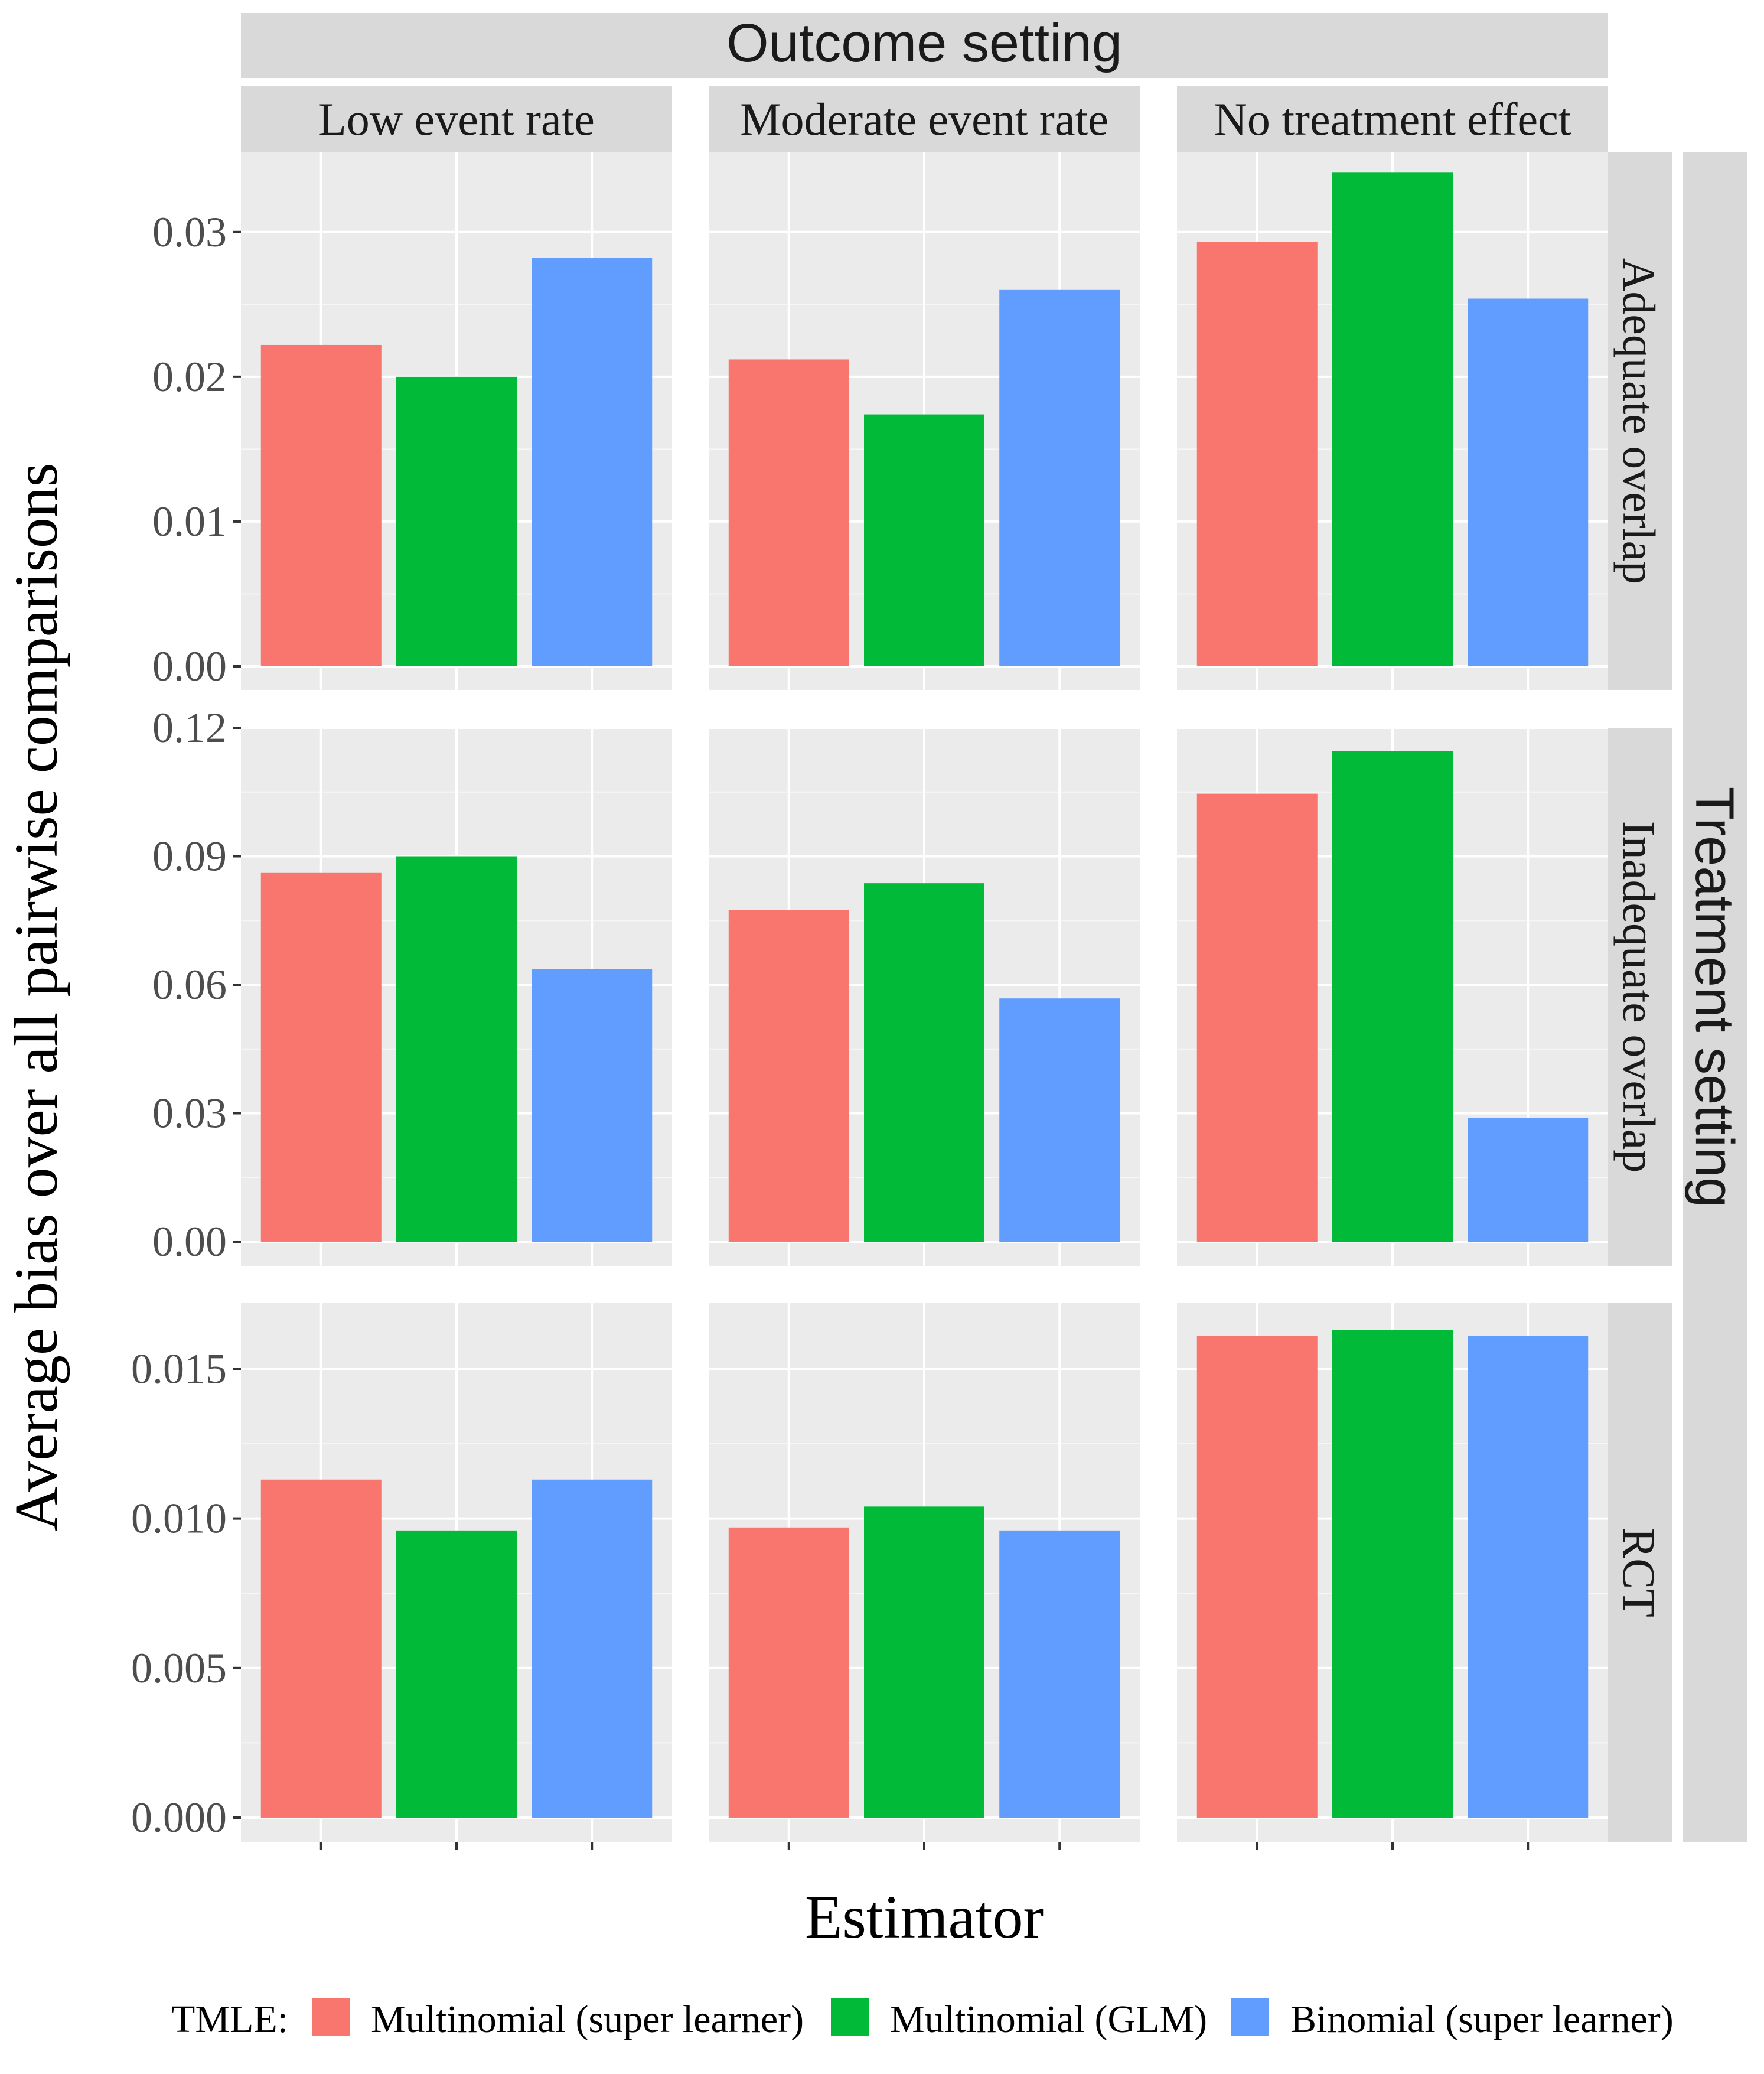 The height and width of the screenshot is (2074, 1764). I want to click on treatment-setting-label: Treatment setting, so click(1714, 997).